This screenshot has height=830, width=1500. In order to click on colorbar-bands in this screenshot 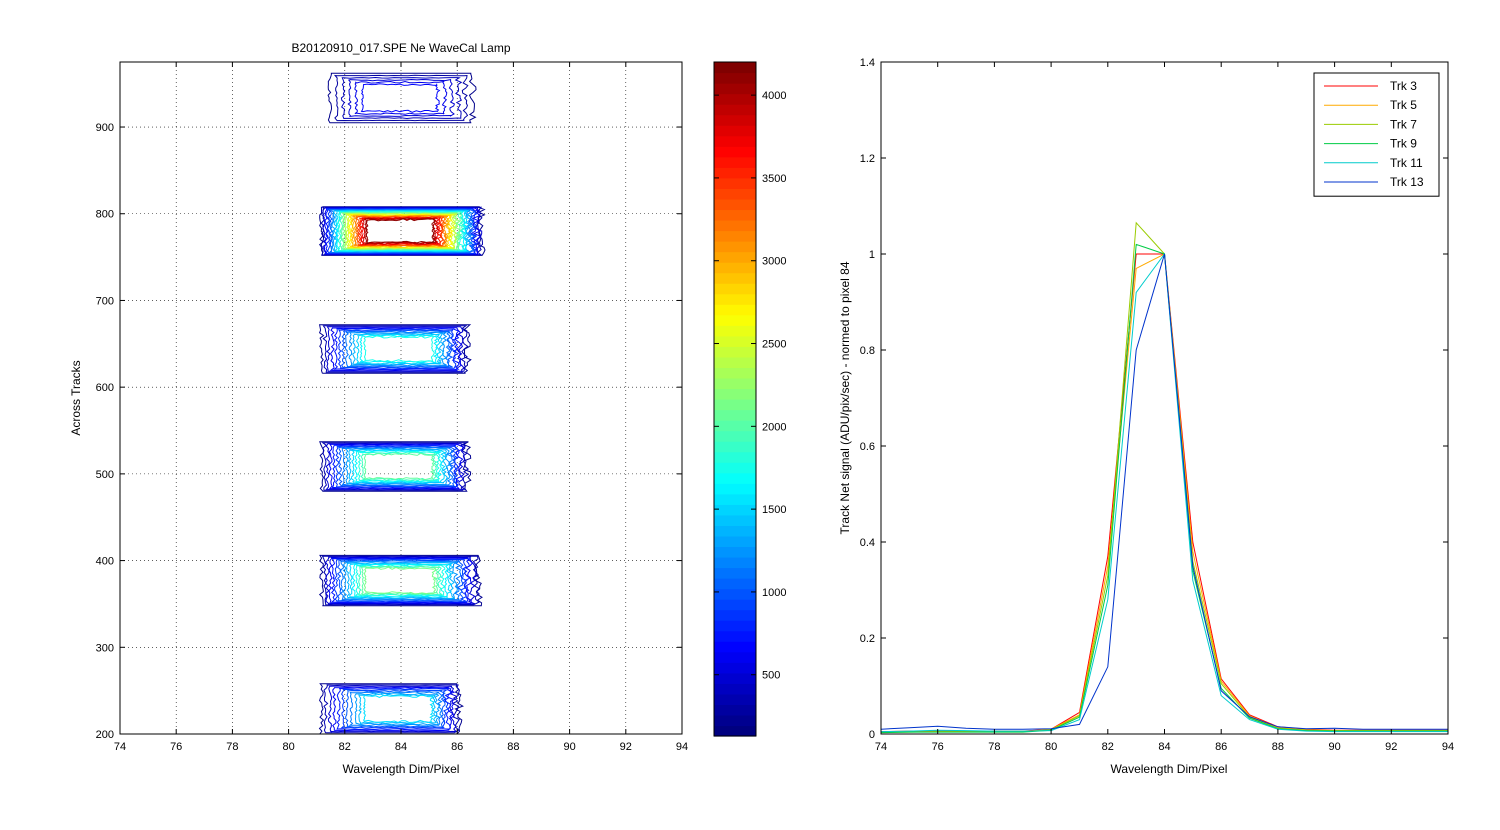, I will do `click(735, 399)`.